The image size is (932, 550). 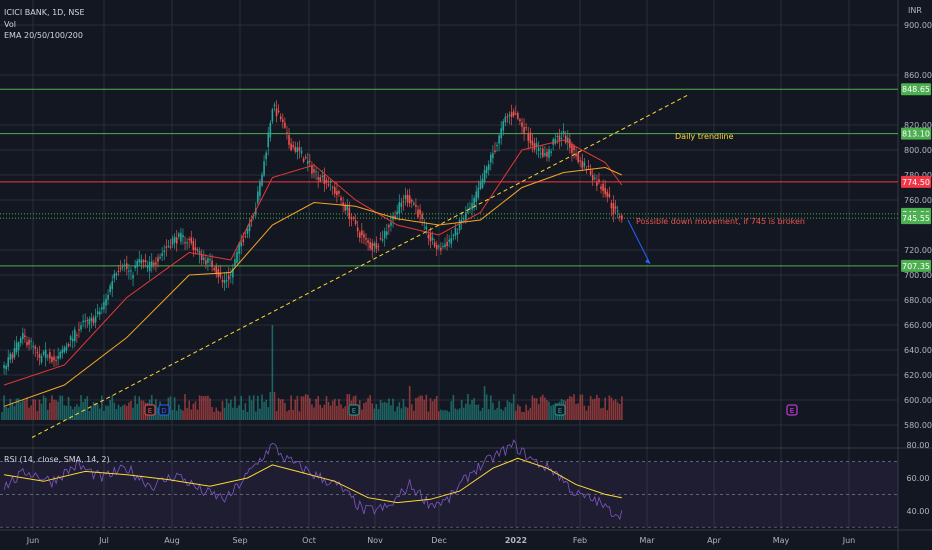 I want to click on price-level-tag-label: 774.50, so click(x=916, y=182).